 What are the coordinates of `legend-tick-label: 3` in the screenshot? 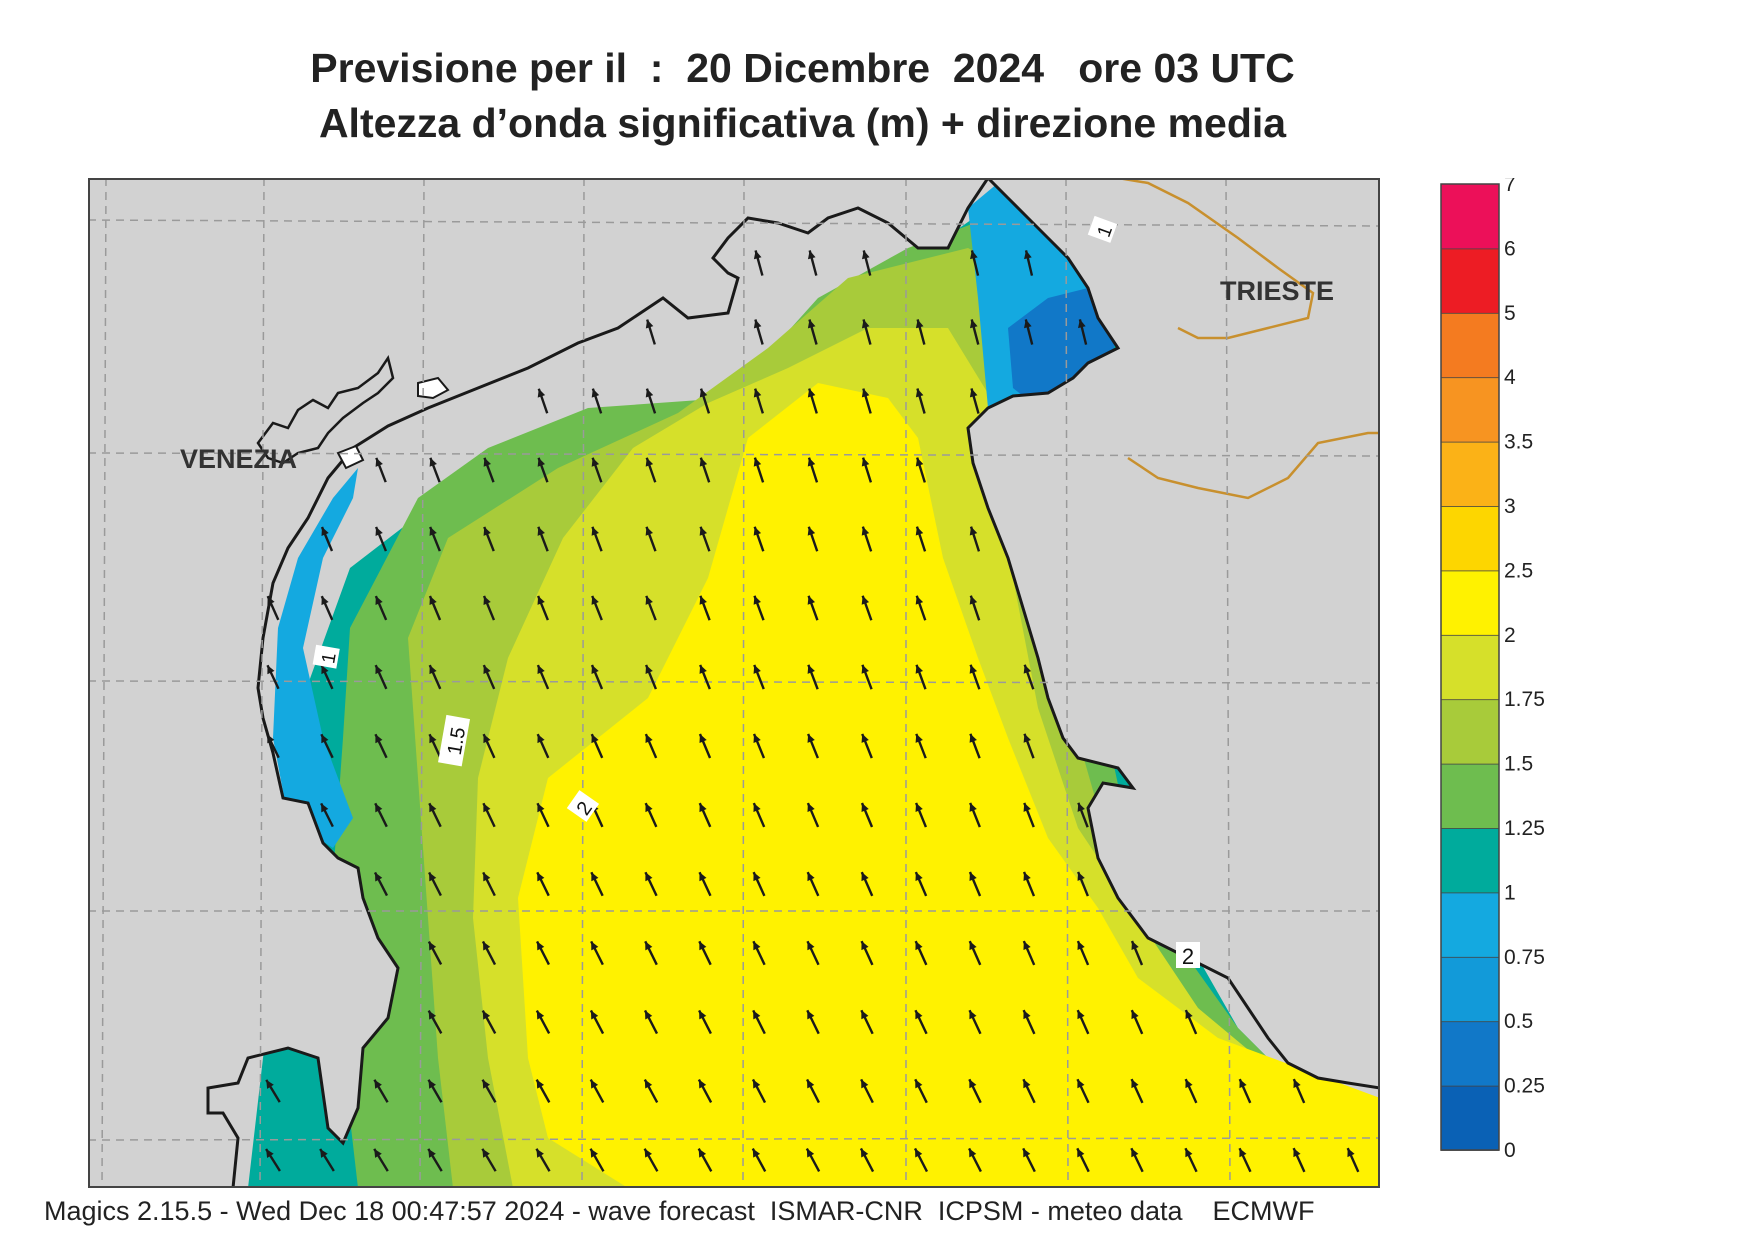 It's located at (1510, 506).